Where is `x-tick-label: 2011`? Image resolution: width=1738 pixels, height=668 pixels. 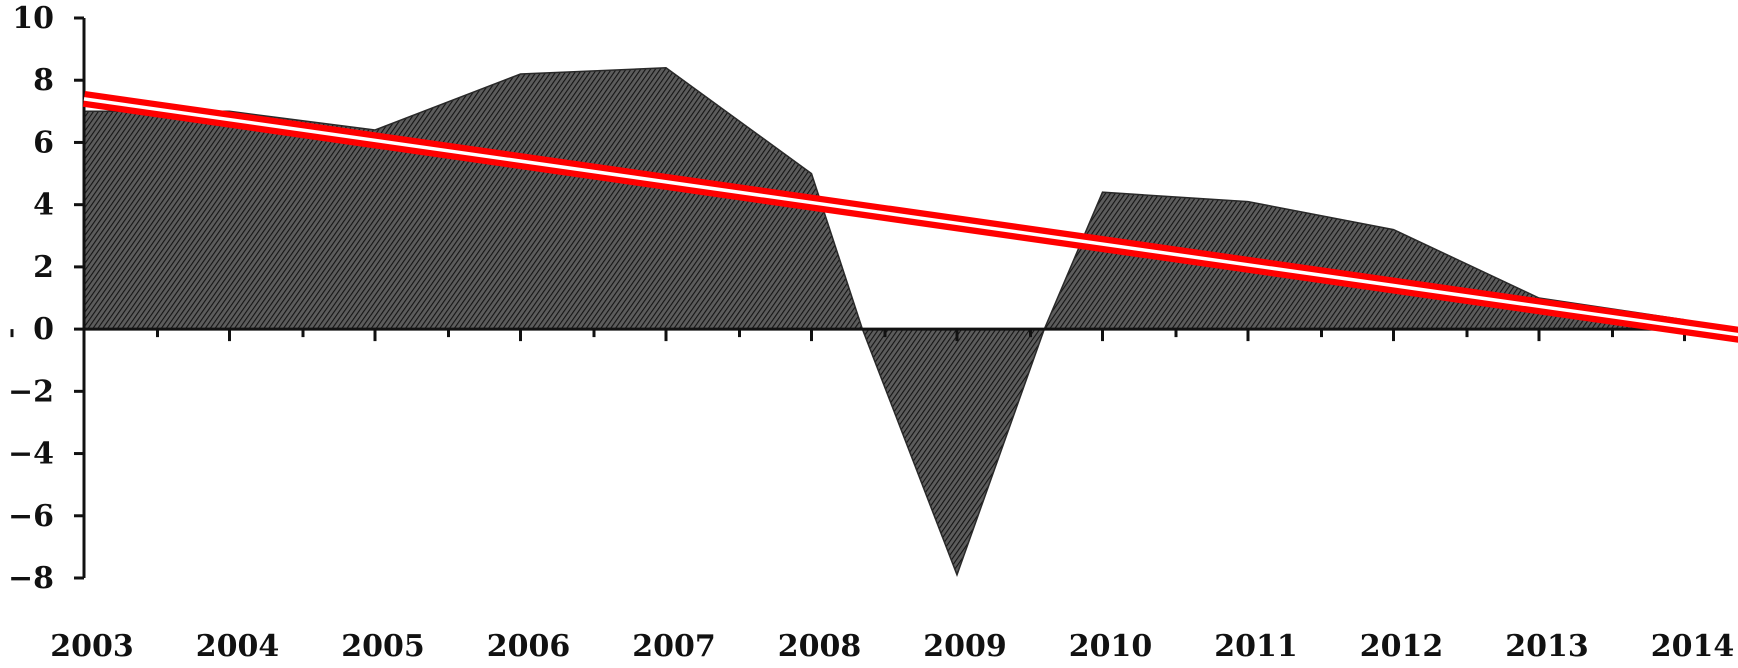
x-tick-label: 2011 is located at coordinates (1256, 646).